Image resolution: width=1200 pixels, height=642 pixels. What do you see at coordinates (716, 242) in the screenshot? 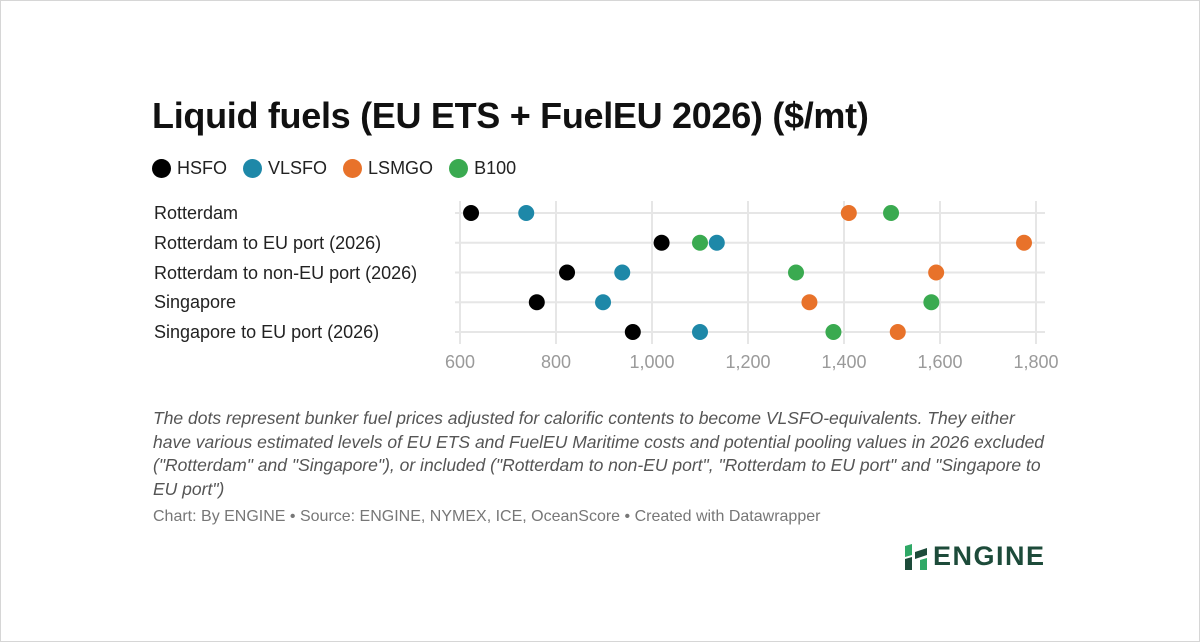
I see `dot-vlsfo-rotterdam-to-eu-port-2026` at bounding box center [716, 242].